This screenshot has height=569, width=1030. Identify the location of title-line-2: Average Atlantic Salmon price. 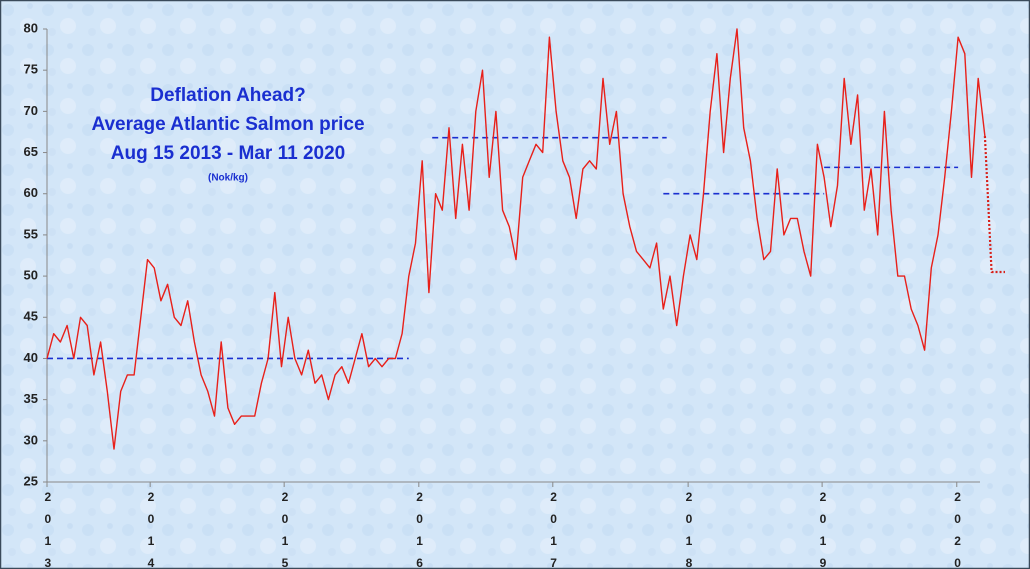
(227, 124).